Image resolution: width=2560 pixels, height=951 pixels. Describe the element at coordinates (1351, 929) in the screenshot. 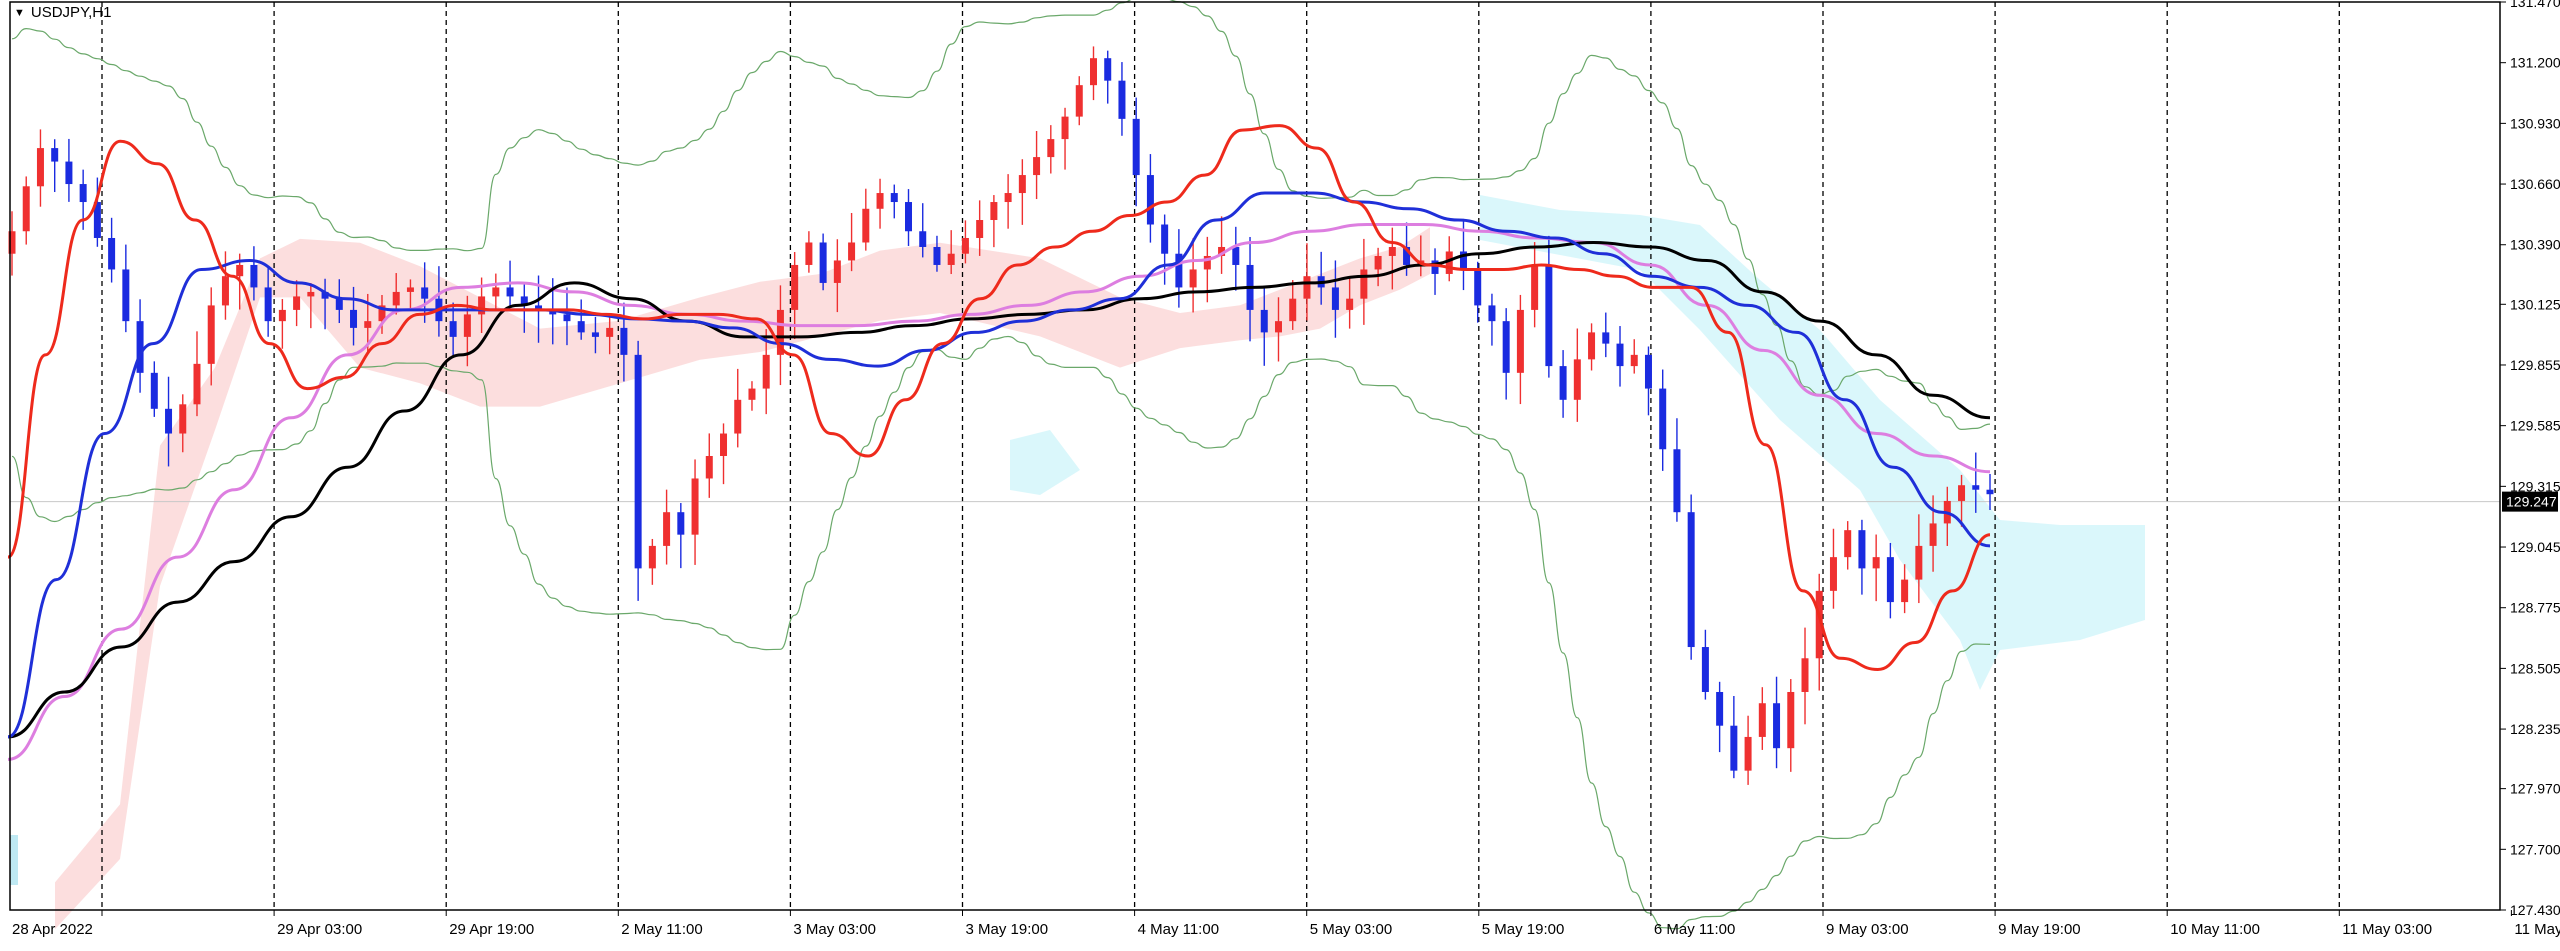

I see `time-tick-label: 5 May 03:00` at that location.